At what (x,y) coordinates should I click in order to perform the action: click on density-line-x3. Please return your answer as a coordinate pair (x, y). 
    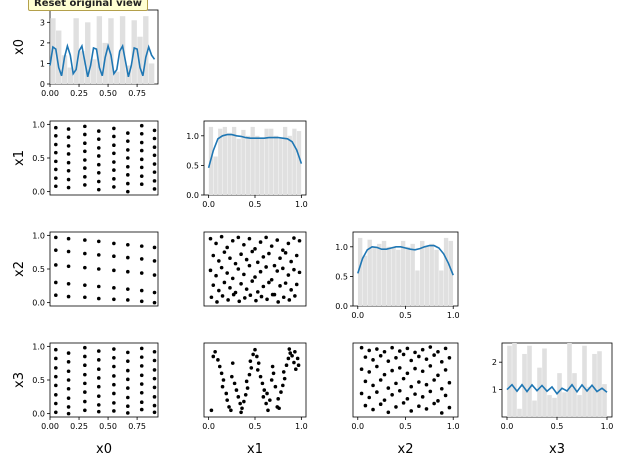
    Looking at the image, I should click on (557, 389).